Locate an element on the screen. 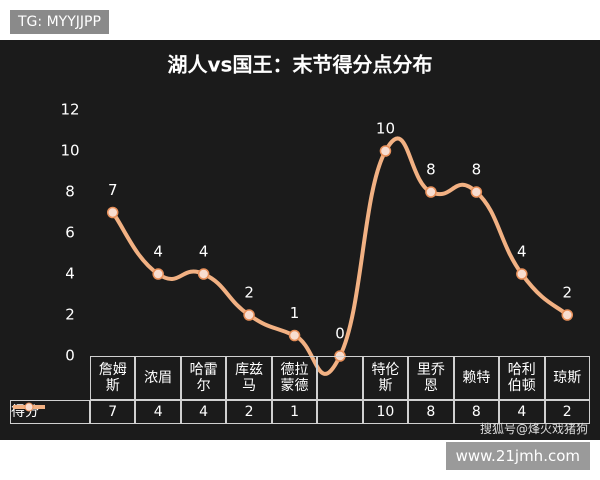 This screenshot has height=480, width=600. cell-text: 哈利伯顿 is located at coordinates (521, 378).